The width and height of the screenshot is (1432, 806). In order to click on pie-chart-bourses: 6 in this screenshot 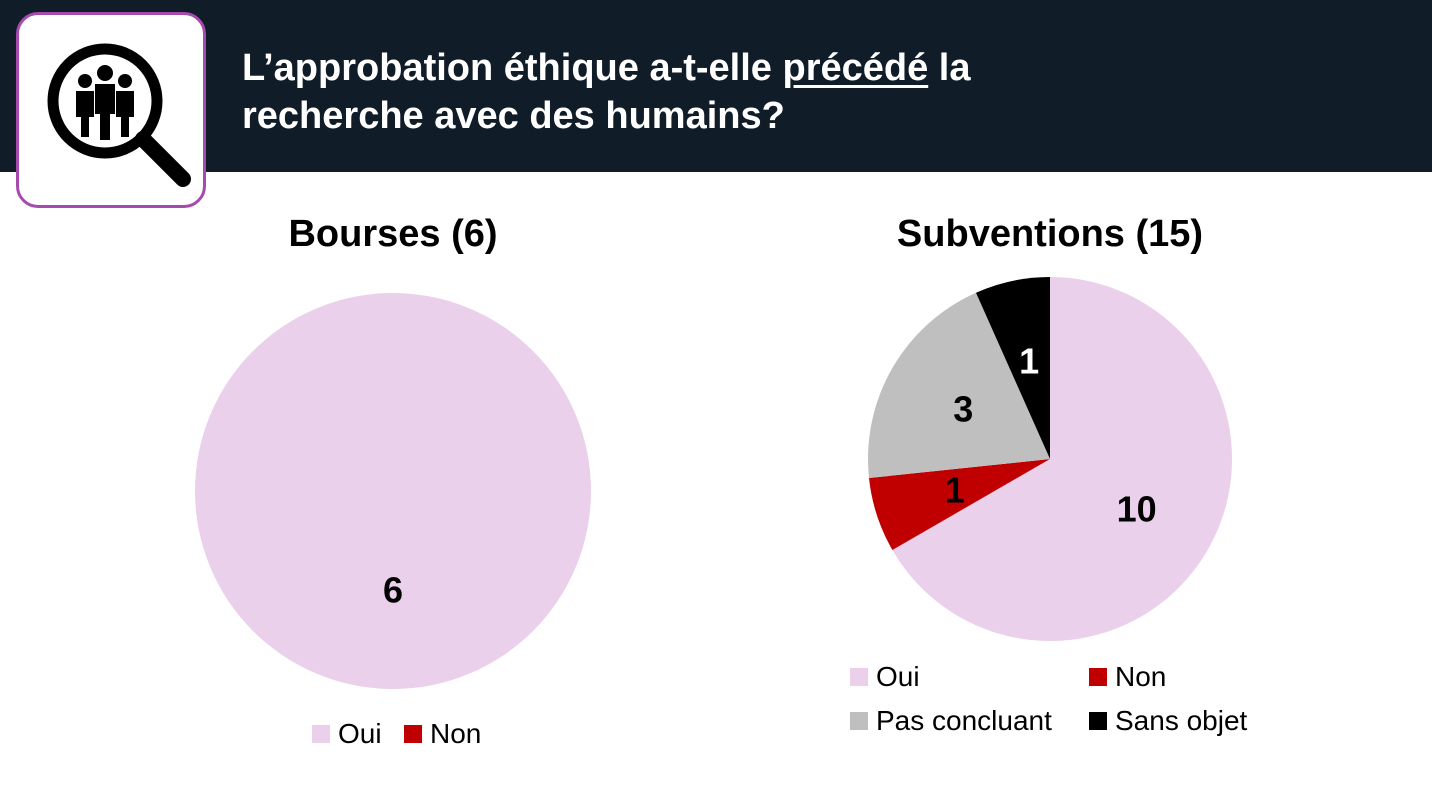, I will do `click(393, 491)`.